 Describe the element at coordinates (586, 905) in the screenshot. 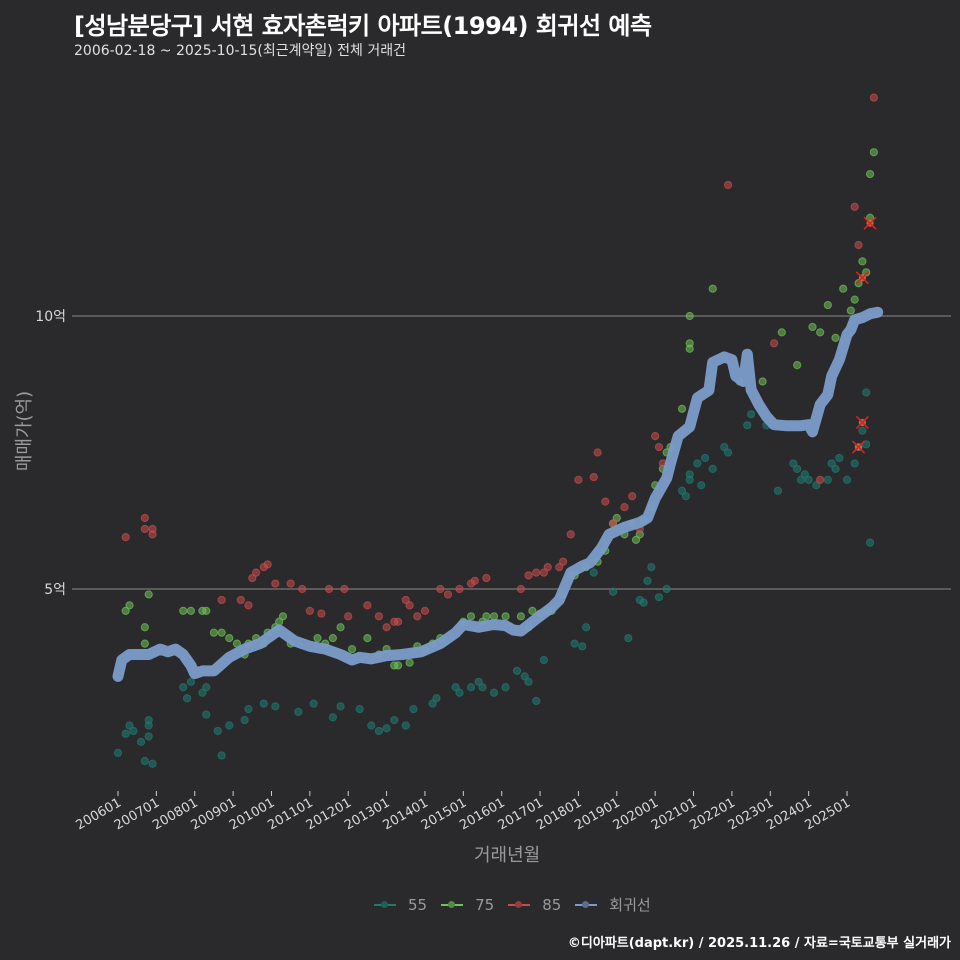

I see `legend-key-icon` at that location.